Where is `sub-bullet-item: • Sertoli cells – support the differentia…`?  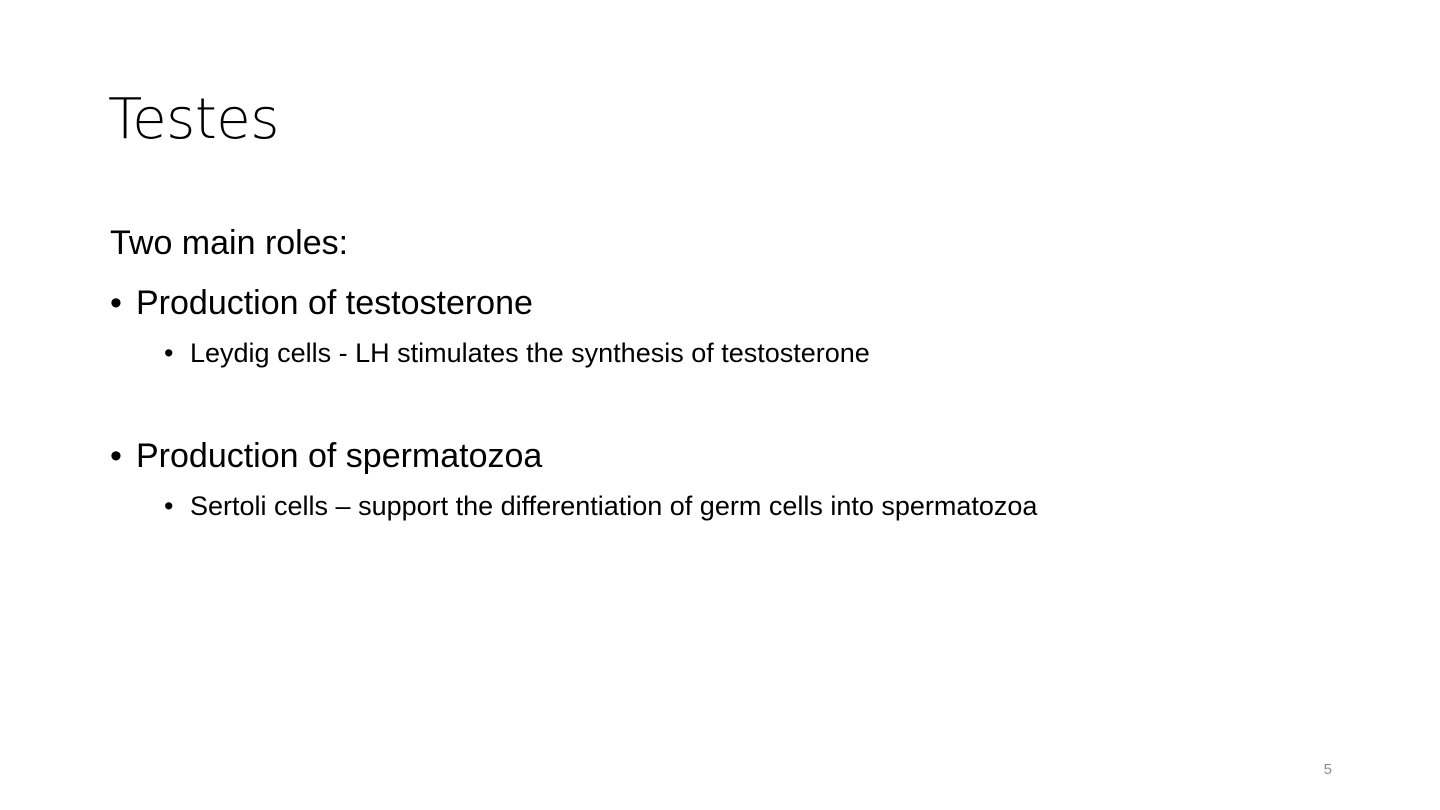 sub-bullet-item: • Sertoli cells – support the differentia… is located at coordinates (600, 506).